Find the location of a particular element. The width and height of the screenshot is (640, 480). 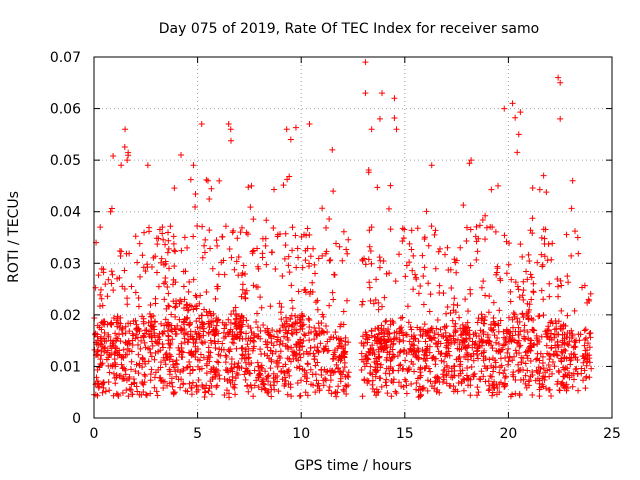

y-tick-label: 0 is located at coordinates (76, 419).